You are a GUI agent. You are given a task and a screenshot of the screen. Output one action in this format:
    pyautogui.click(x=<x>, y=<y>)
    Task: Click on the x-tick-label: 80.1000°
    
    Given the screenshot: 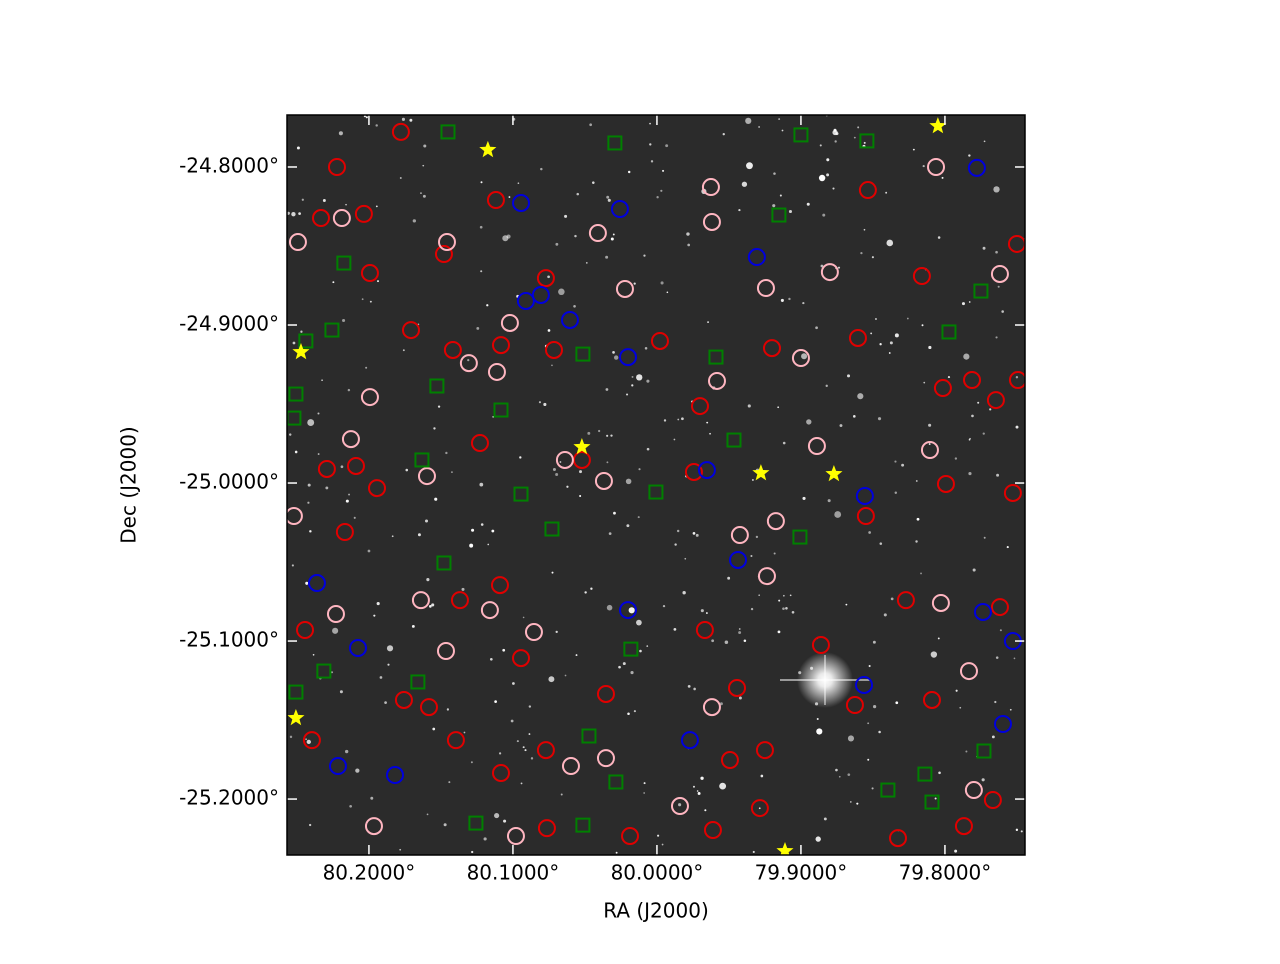 What is the action you would take?
    pyautogui.click(x=513, y=873)
    